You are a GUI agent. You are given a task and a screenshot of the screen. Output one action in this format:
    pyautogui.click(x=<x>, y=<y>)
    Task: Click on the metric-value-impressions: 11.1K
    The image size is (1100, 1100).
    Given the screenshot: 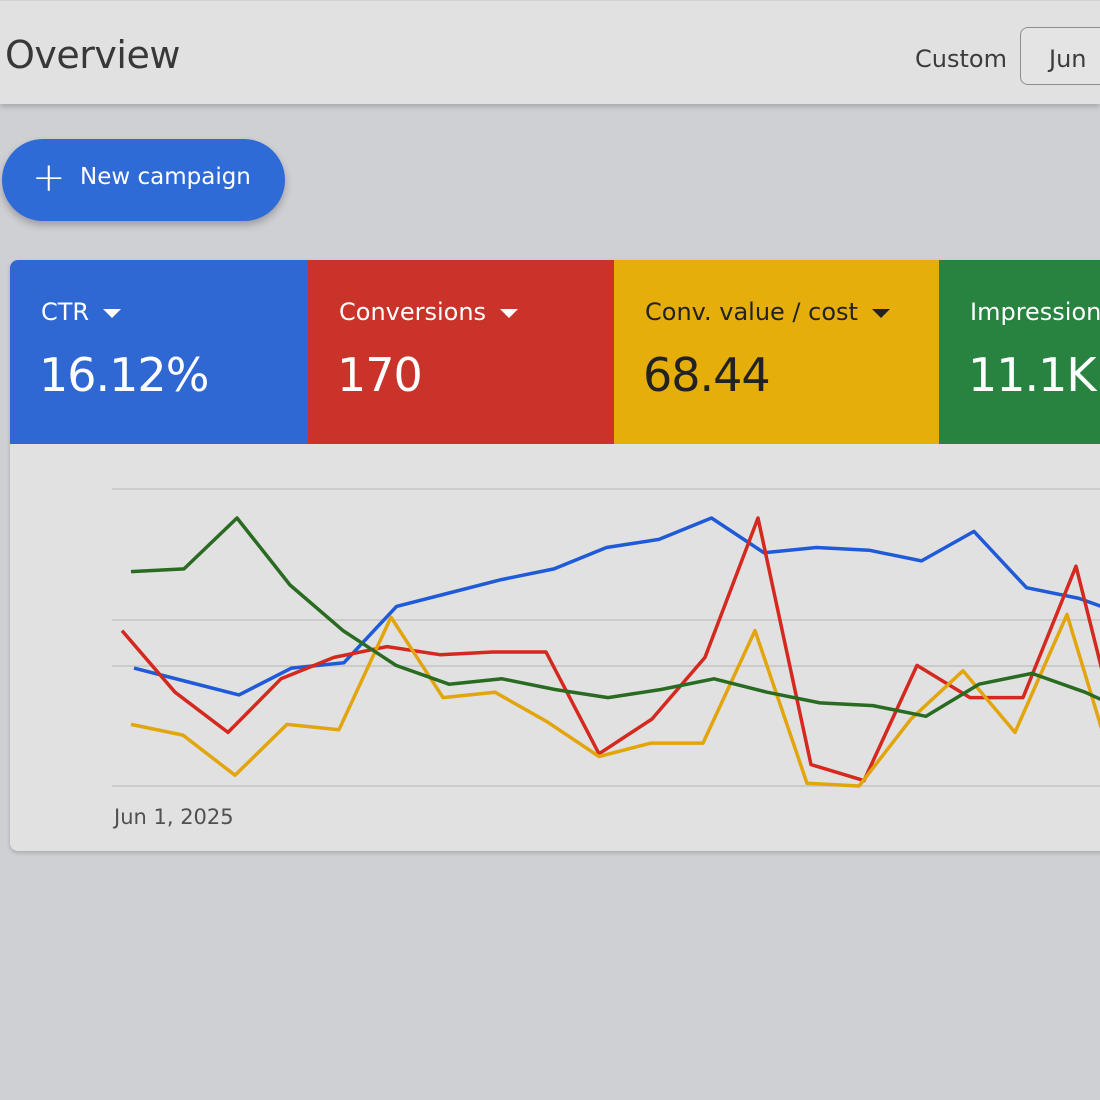 What is the action you would take?
    pyautogui.click(x=1032, y=375)
    